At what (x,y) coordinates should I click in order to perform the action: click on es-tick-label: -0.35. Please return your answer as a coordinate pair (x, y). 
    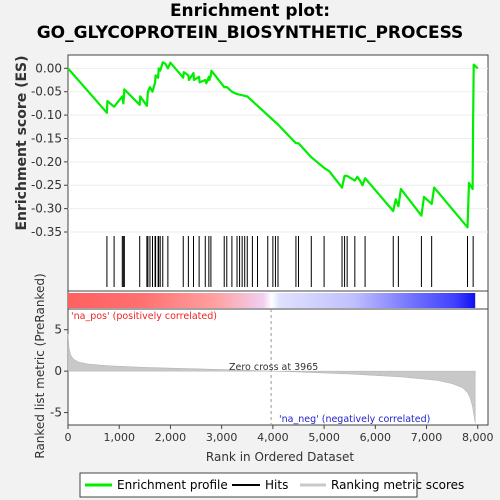
    Looking at the image, I should click on (46, 232).